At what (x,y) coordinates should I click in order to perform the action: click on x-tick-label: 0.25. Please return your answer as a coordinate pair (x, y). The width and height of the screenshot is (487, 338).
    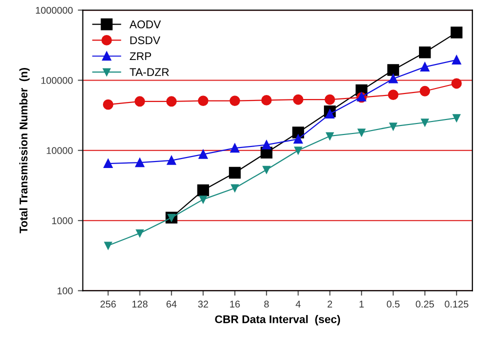
    Looking at the image, I should click on (425, 304).